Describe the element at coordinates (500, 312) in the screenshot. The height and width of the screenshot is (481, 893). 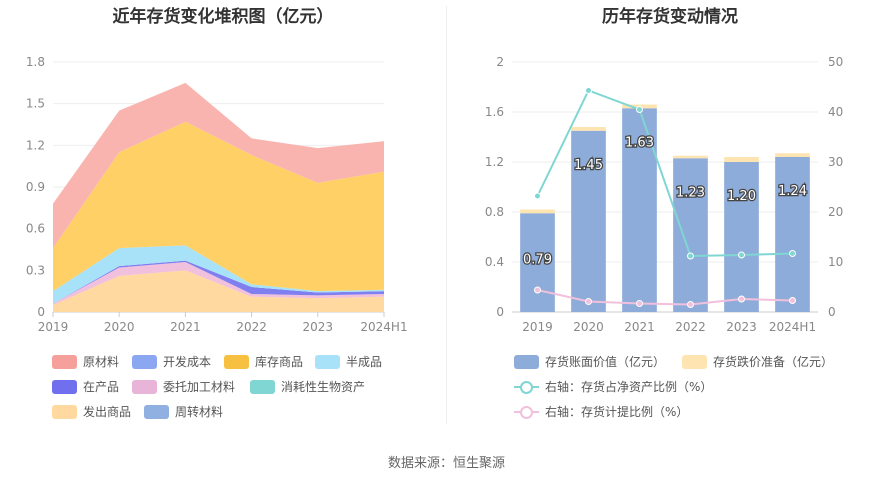
I see `y-tick-label: 0` at that location.